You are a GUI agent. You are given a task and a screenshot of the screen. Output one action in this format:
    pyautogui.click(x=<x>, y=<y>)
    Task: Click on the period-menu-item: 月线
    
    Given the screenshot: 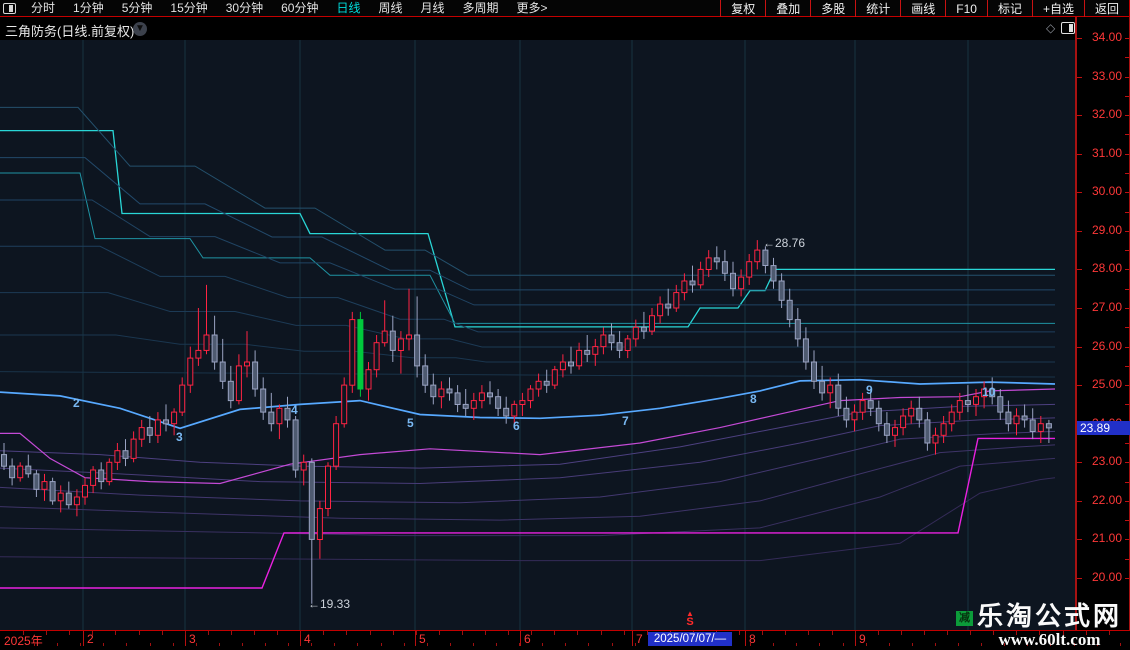 What is the action you would take?
    pyautogui.click(x=432, y=8)
    